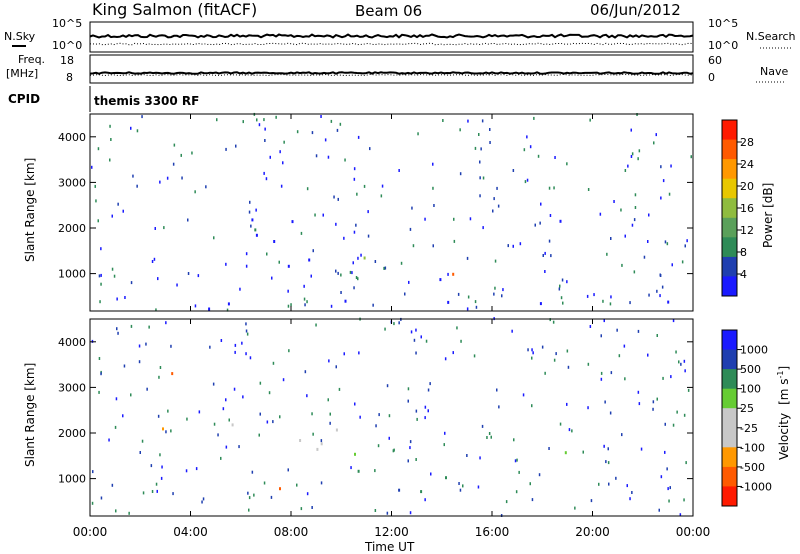 The width and height of the screenshot is (800, 554). What do you see at coordinates (711, 77) in the screenshot?
I see `nave-tick-bottom: 0` at bounding box center [711, 77].